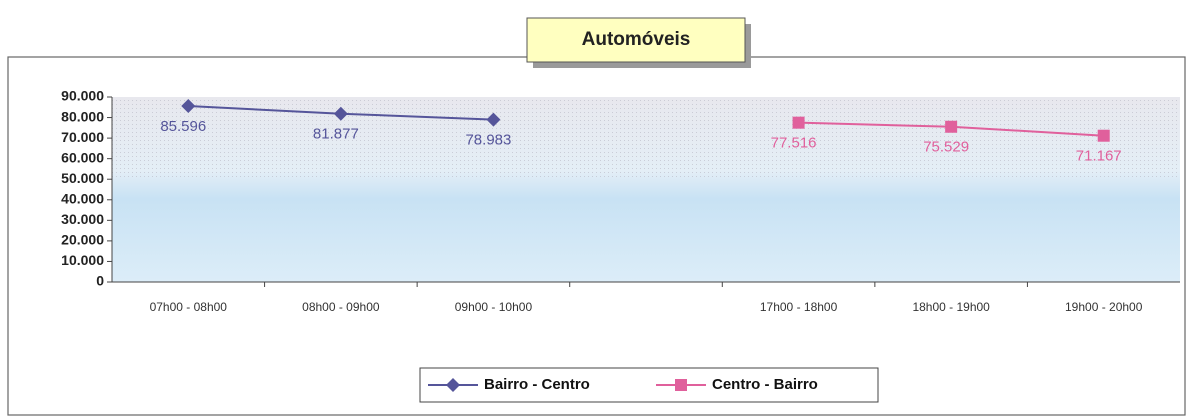 This screenshot has width=1191, height=417. I want to click on legend-label: Centro - Bairro, so click(765, 384).